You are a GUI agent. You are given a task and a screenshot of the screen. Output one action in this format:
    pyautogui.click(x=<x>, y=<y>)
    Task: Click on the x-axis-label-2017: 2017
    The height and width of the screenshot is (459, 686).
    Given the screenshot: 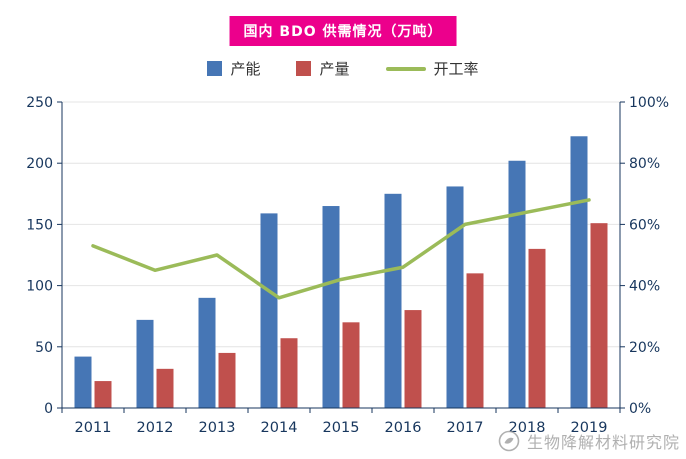 What is the action you would take?
    pyautogui.click(x=465, y=428)
    